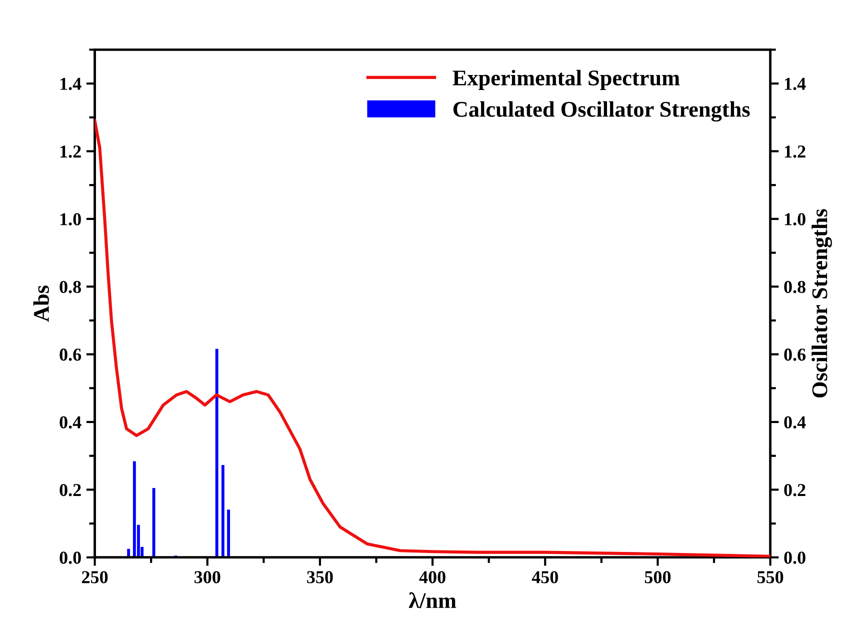  Describe the element at coordinates (70, 152) in the screenshot. I see `y-tick-label: 1.2` at that location.